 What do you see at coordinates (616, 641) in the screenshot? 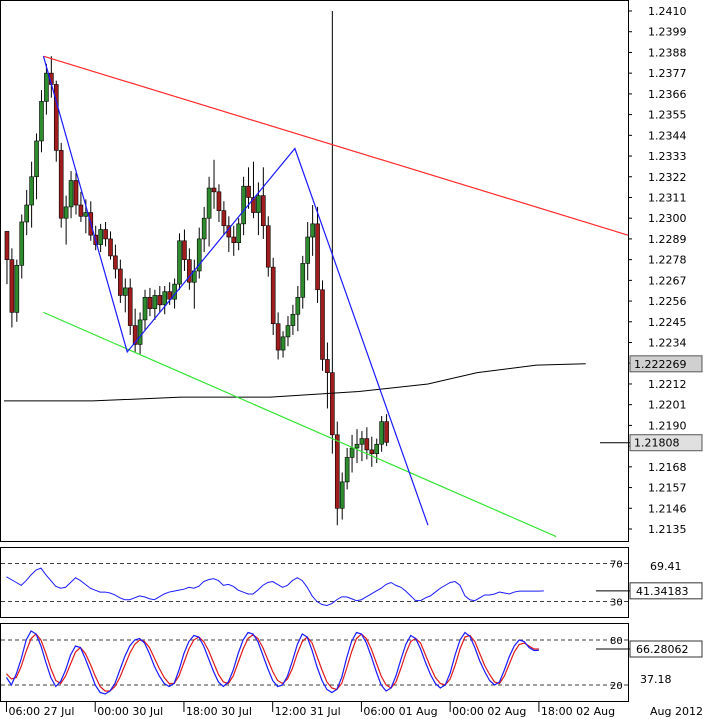
I see `level-label: 80` at bounding box center [616, 641].